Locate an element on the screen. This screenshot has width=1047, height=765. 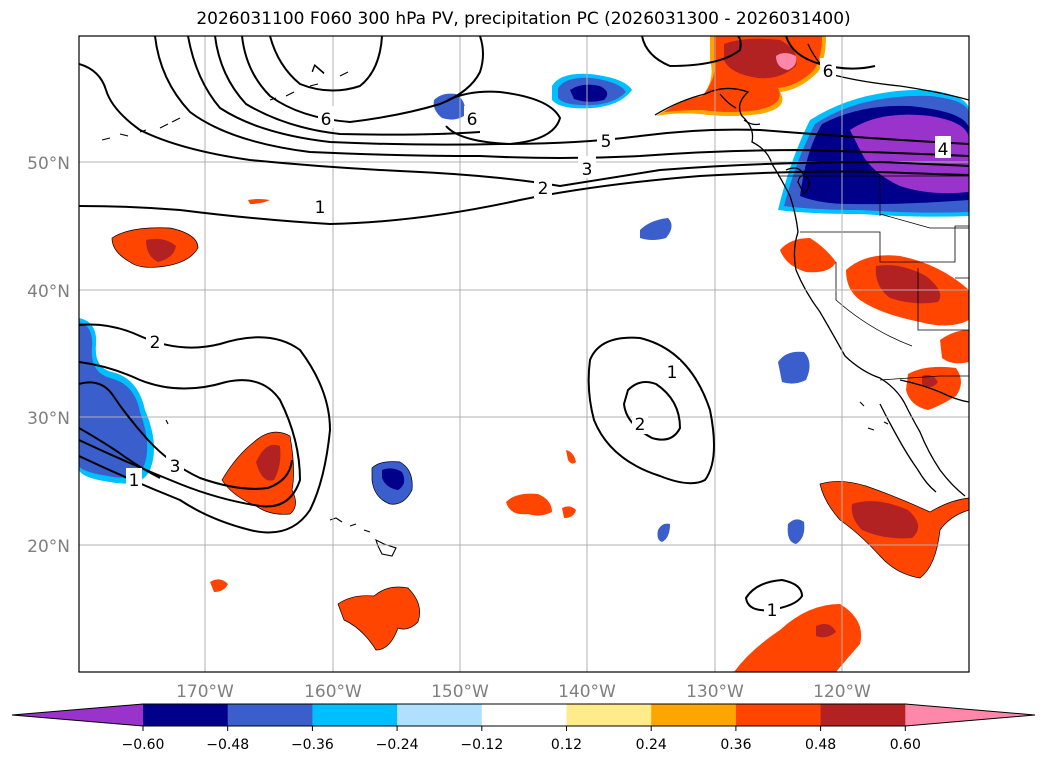
latitude-labels: 50°N 40°N 30°N 20°N is located at coordinates (48, 355).